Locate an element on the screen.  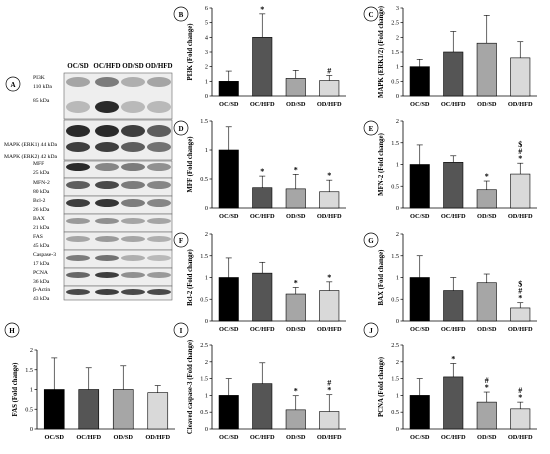
y-tick-label: 2.5 is located at coordinates (395, 23).